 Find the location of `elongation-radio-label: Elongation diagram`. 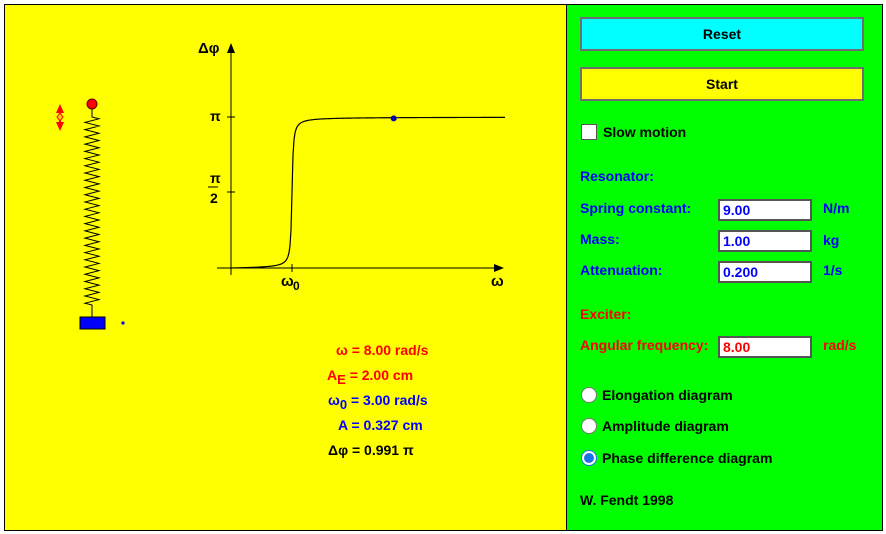

elongation-radio-label: Elongation diagram is located at coordinates (667, 395).